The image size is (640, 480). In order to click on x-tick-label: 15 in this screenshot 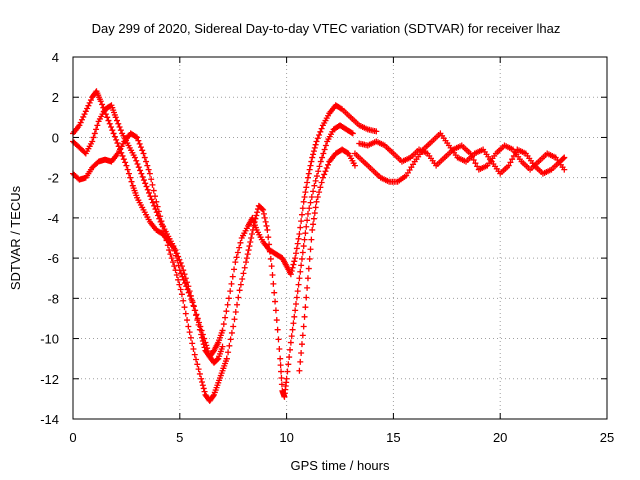, I will do `click(393, 437)`.